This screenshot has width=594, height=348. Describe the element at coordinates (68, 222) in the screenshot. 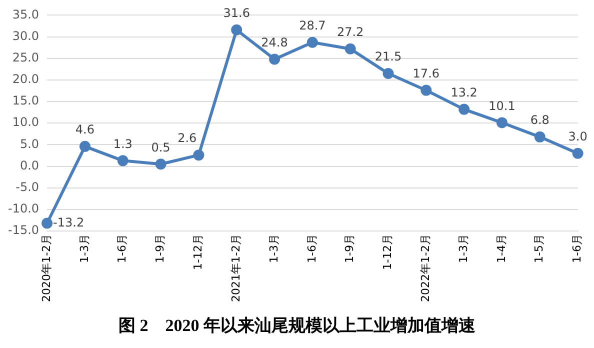

I see `data-label: -13.2` at that location.